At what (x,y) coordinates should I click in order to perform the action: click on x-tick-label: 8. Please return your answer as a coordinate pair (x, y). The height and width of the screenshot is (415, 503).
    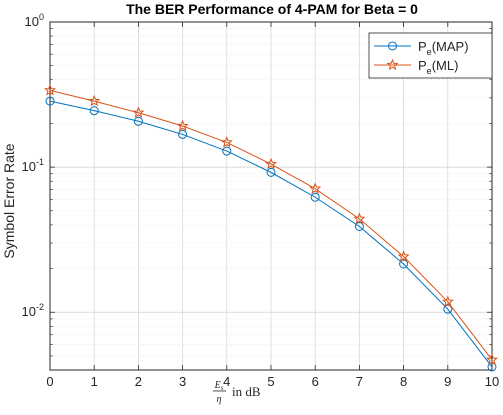
    Looking at the image, I should click on (403, 381).